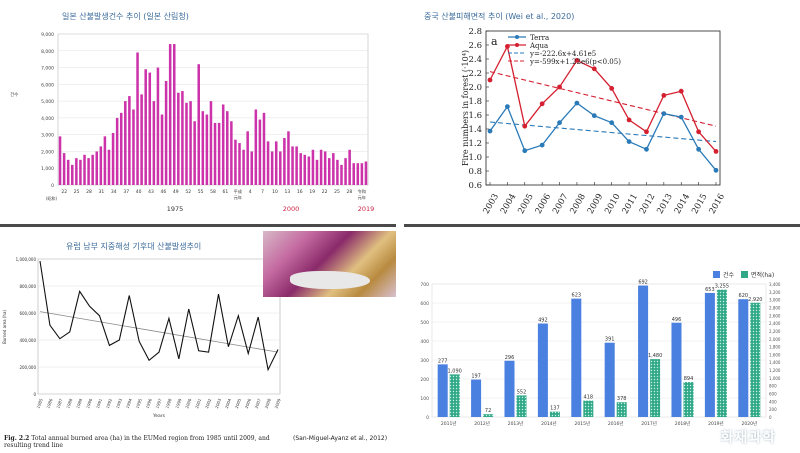 The image size is (800, 453). I want to click on x-tick-label: 49, so click(176, 192).